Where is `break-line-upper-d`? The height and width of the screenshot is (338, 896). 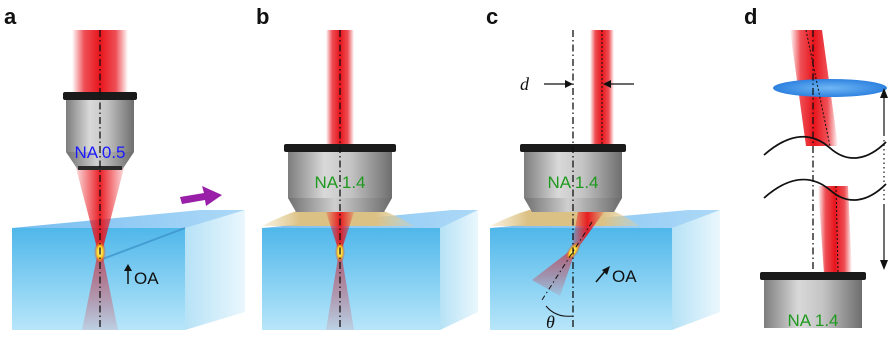 break-line-upper-d is located at coordinates (825, 147).